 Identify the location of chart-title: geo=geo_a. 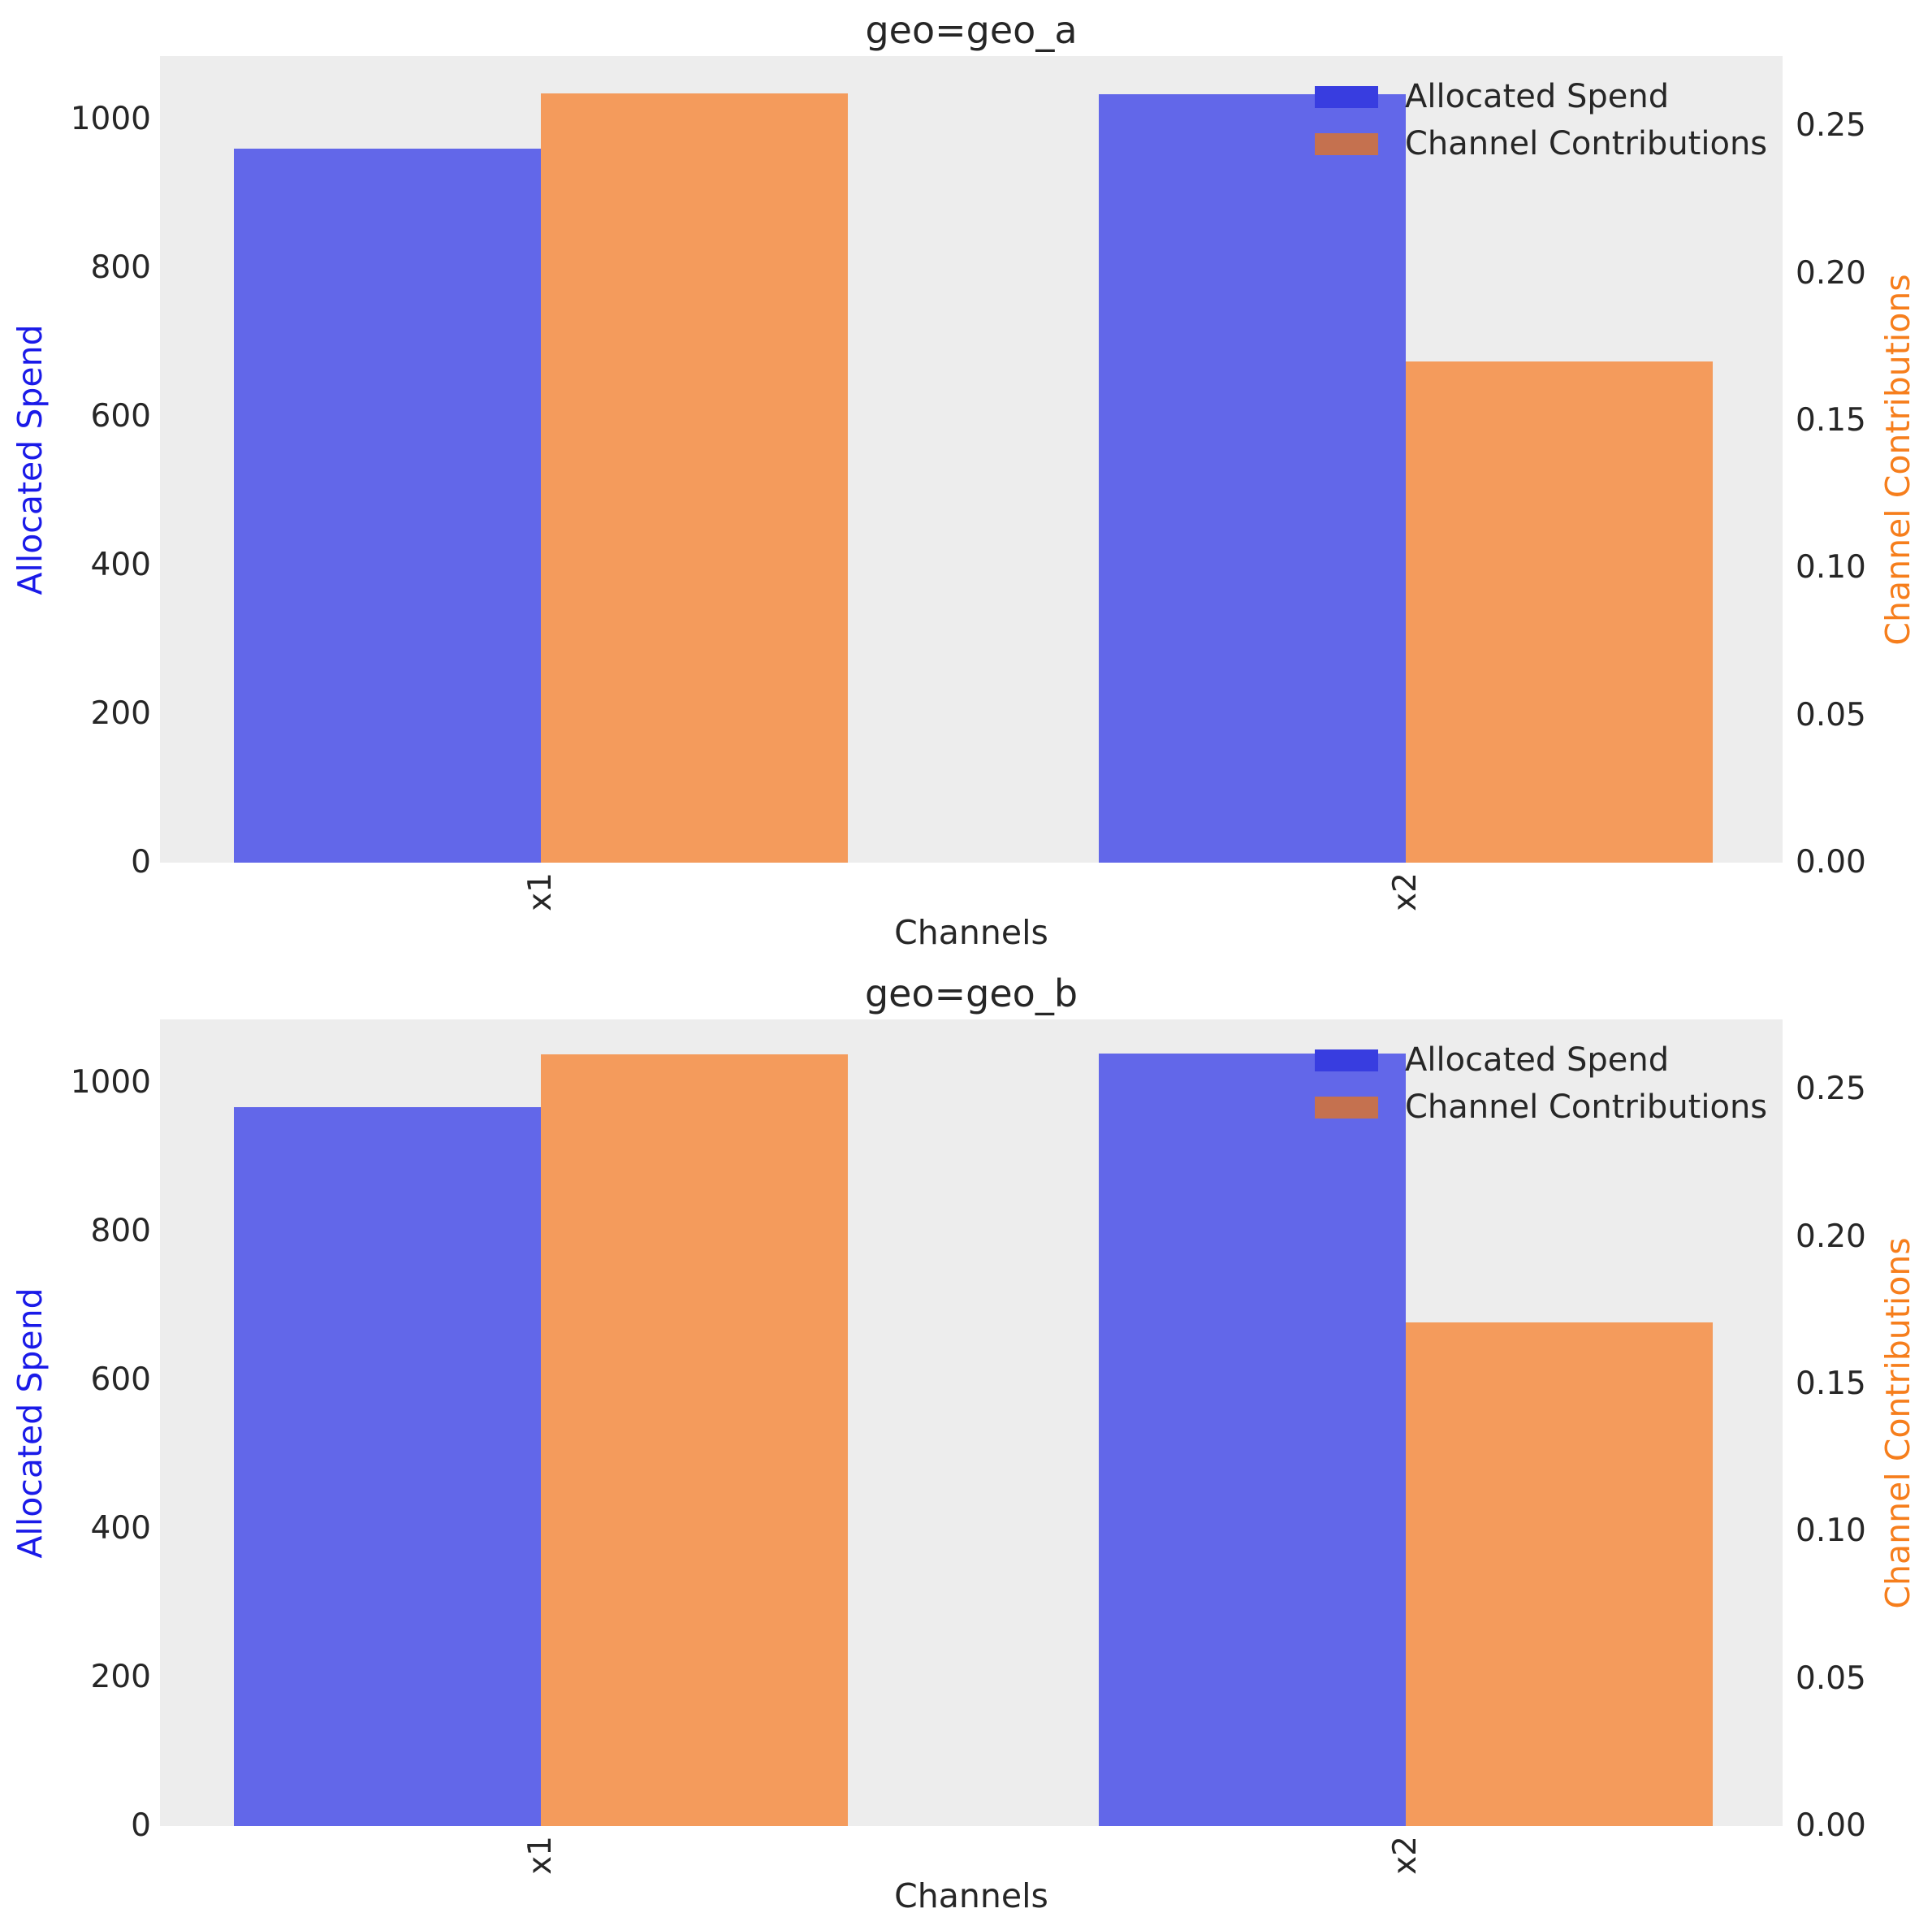
(972, 30).